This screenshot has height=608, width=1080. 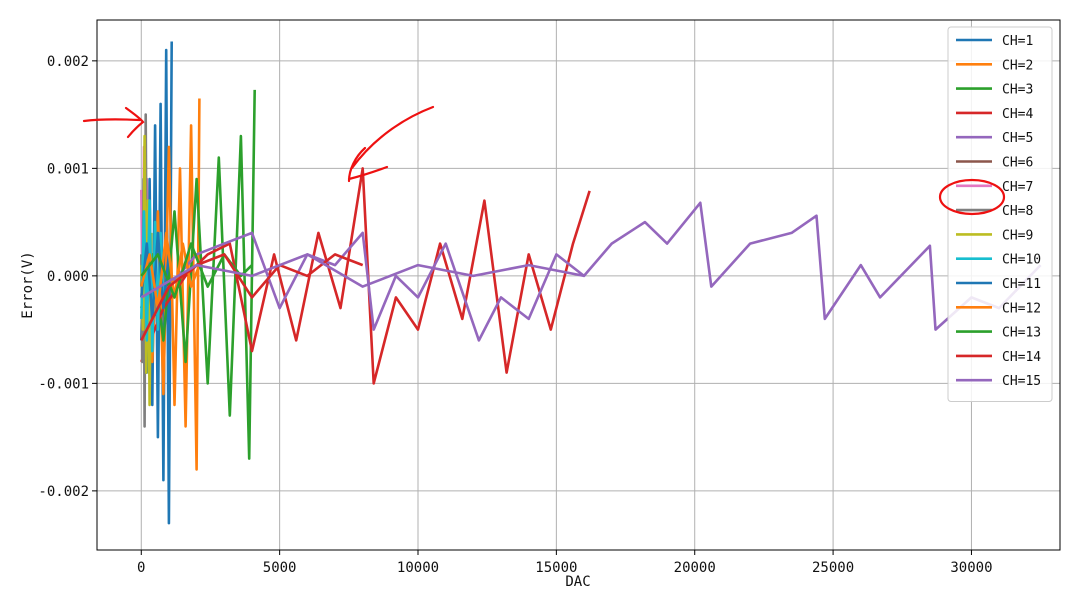 What do you see at coordinates (1017, 187) in the screenshot?
I see `legend-label: CH=7` at bounding box center [1017, 187].